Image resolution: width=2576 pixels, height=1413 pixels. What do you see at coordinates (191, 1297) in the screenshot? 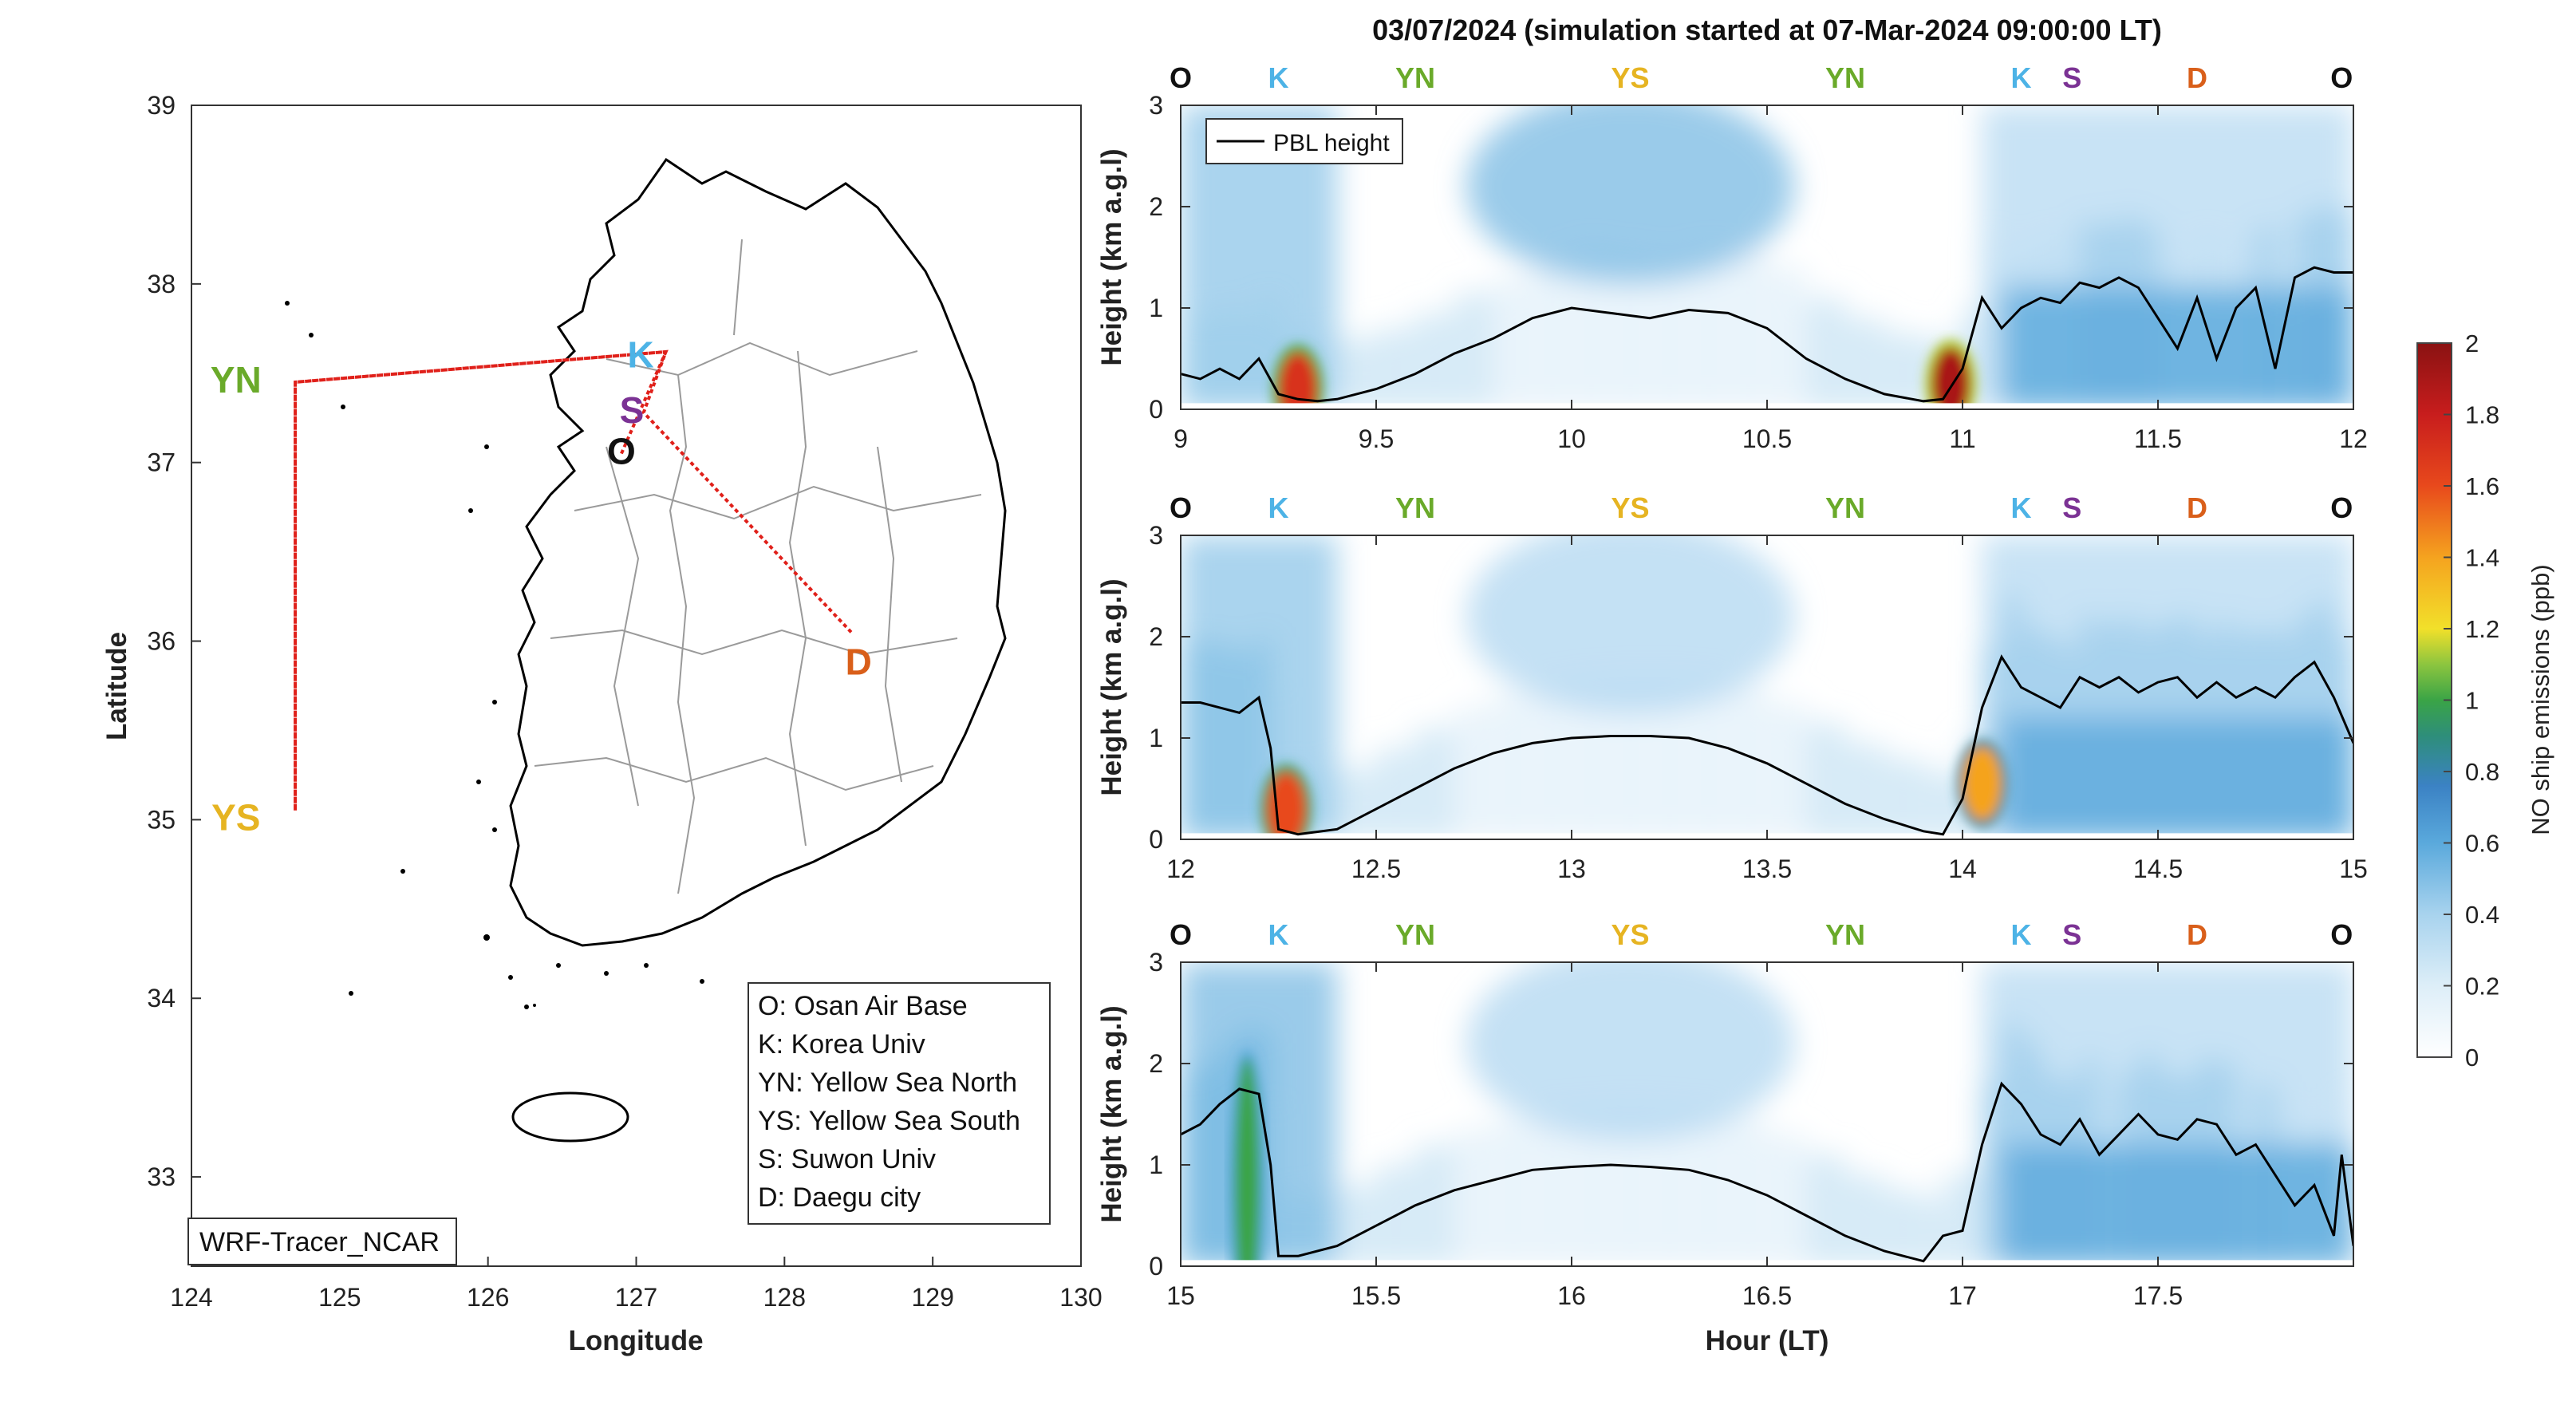
I see `map-xtick-label: 124` at bounding box center [191, 1297].